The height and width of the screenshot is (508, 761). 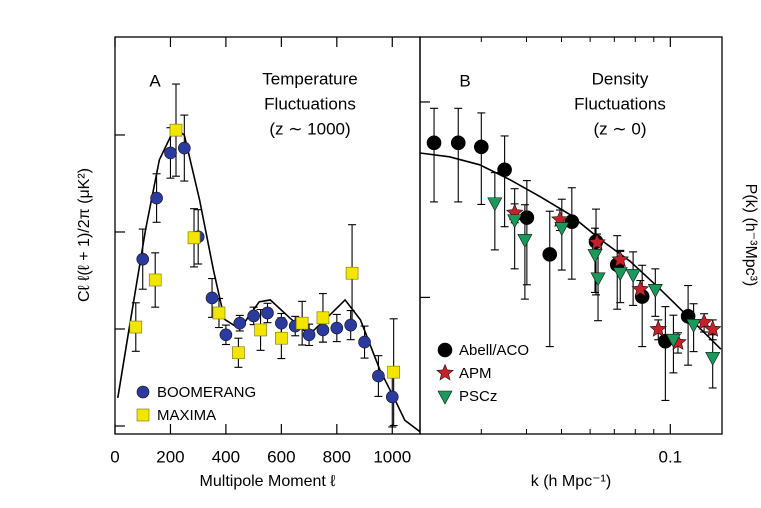 What do you see at coordinates (186, 415) in the screenshot?
I see `legend-label: MAXIMA` at bounding box center [186, 415].